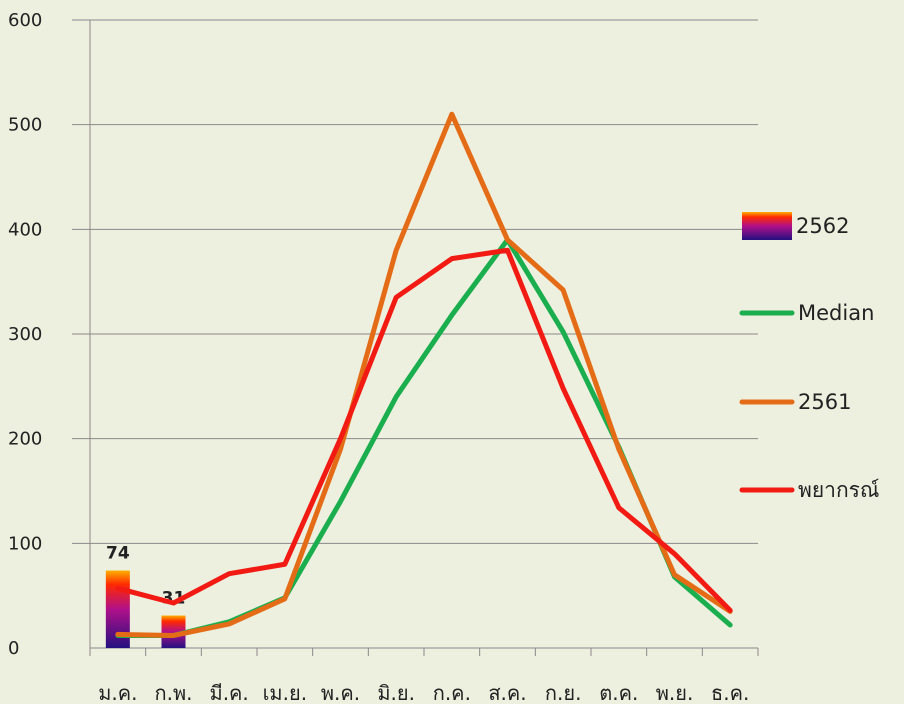 The width and height of the screenshot is (904, 704). Describe the element at coordinates (285, 692) in the screenshot. I see `x-tick-label: เม.ย.` at that location.